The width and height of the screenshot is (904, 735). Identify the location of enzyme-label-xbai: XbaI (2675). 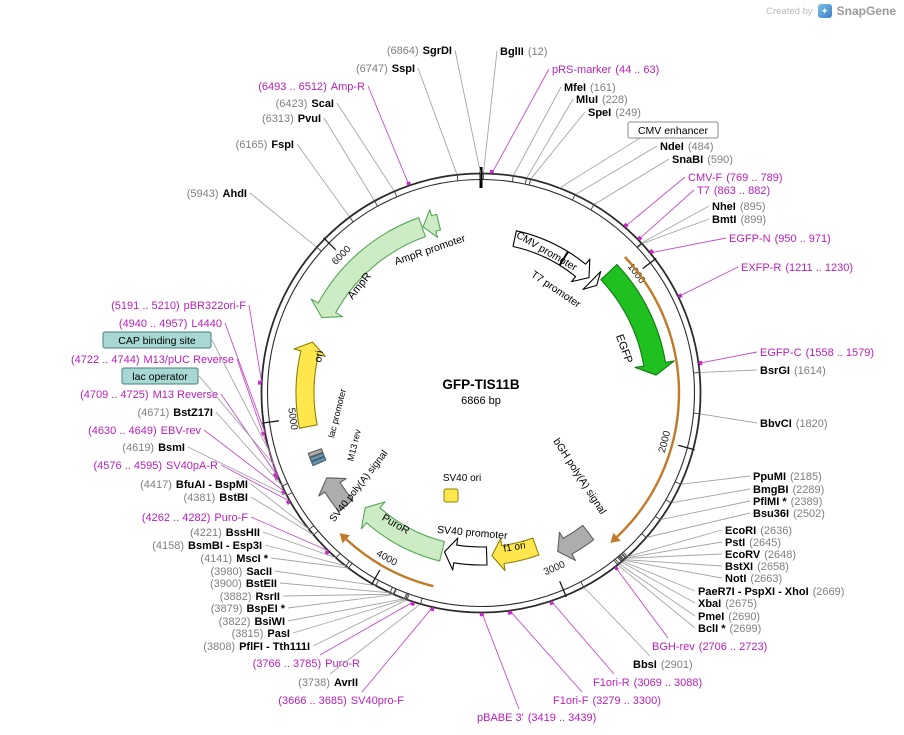
(727, 604).